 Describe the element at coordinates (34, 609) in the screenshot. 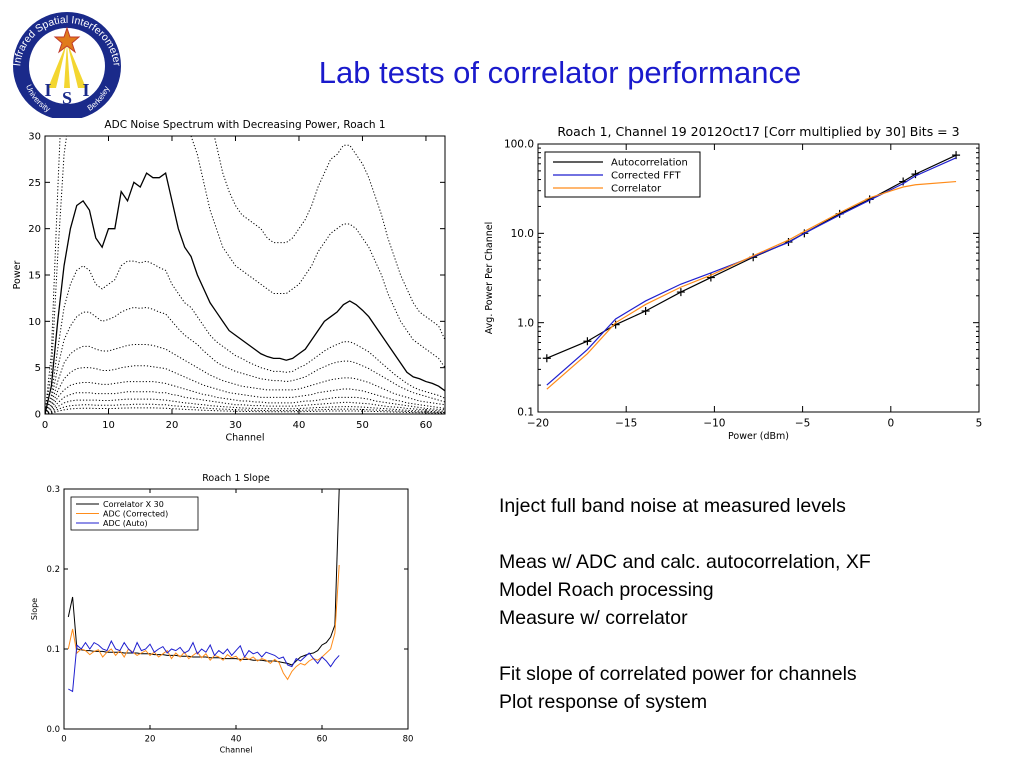

I see `y-axis-label: Slope` at that location.